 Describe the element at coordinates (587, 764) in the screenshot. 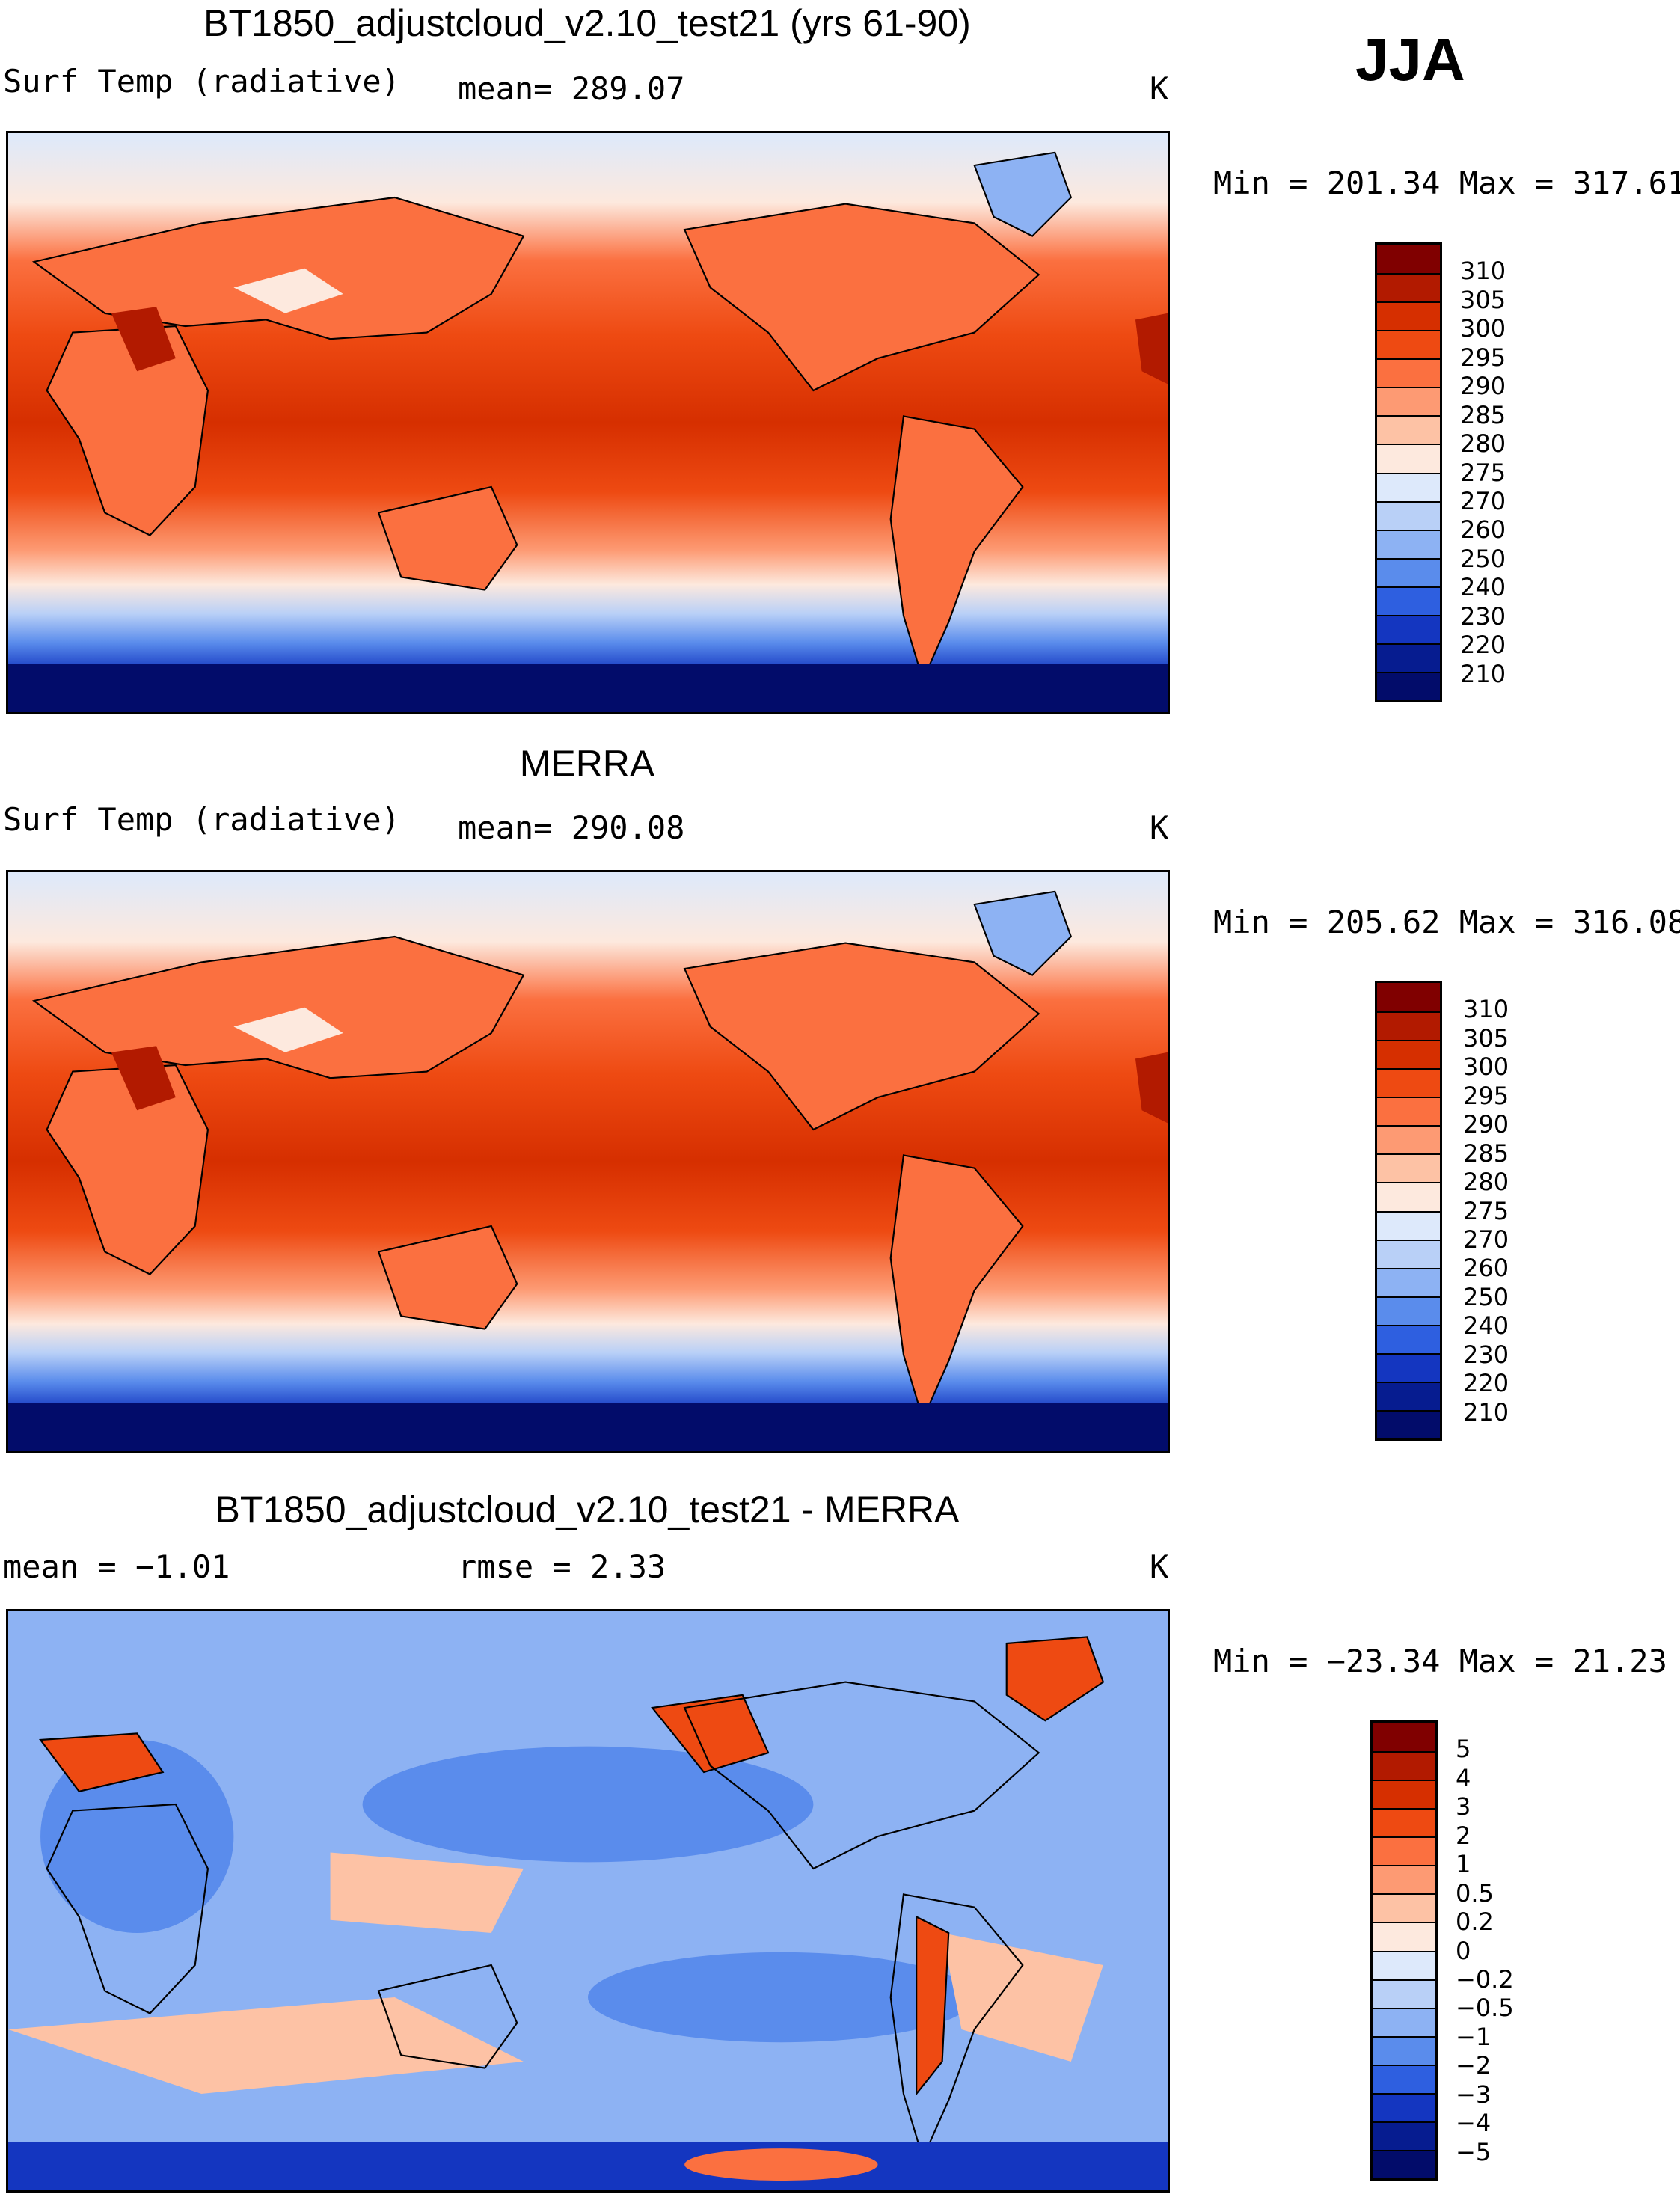

I see `panel2-title: MERRA` at that location.